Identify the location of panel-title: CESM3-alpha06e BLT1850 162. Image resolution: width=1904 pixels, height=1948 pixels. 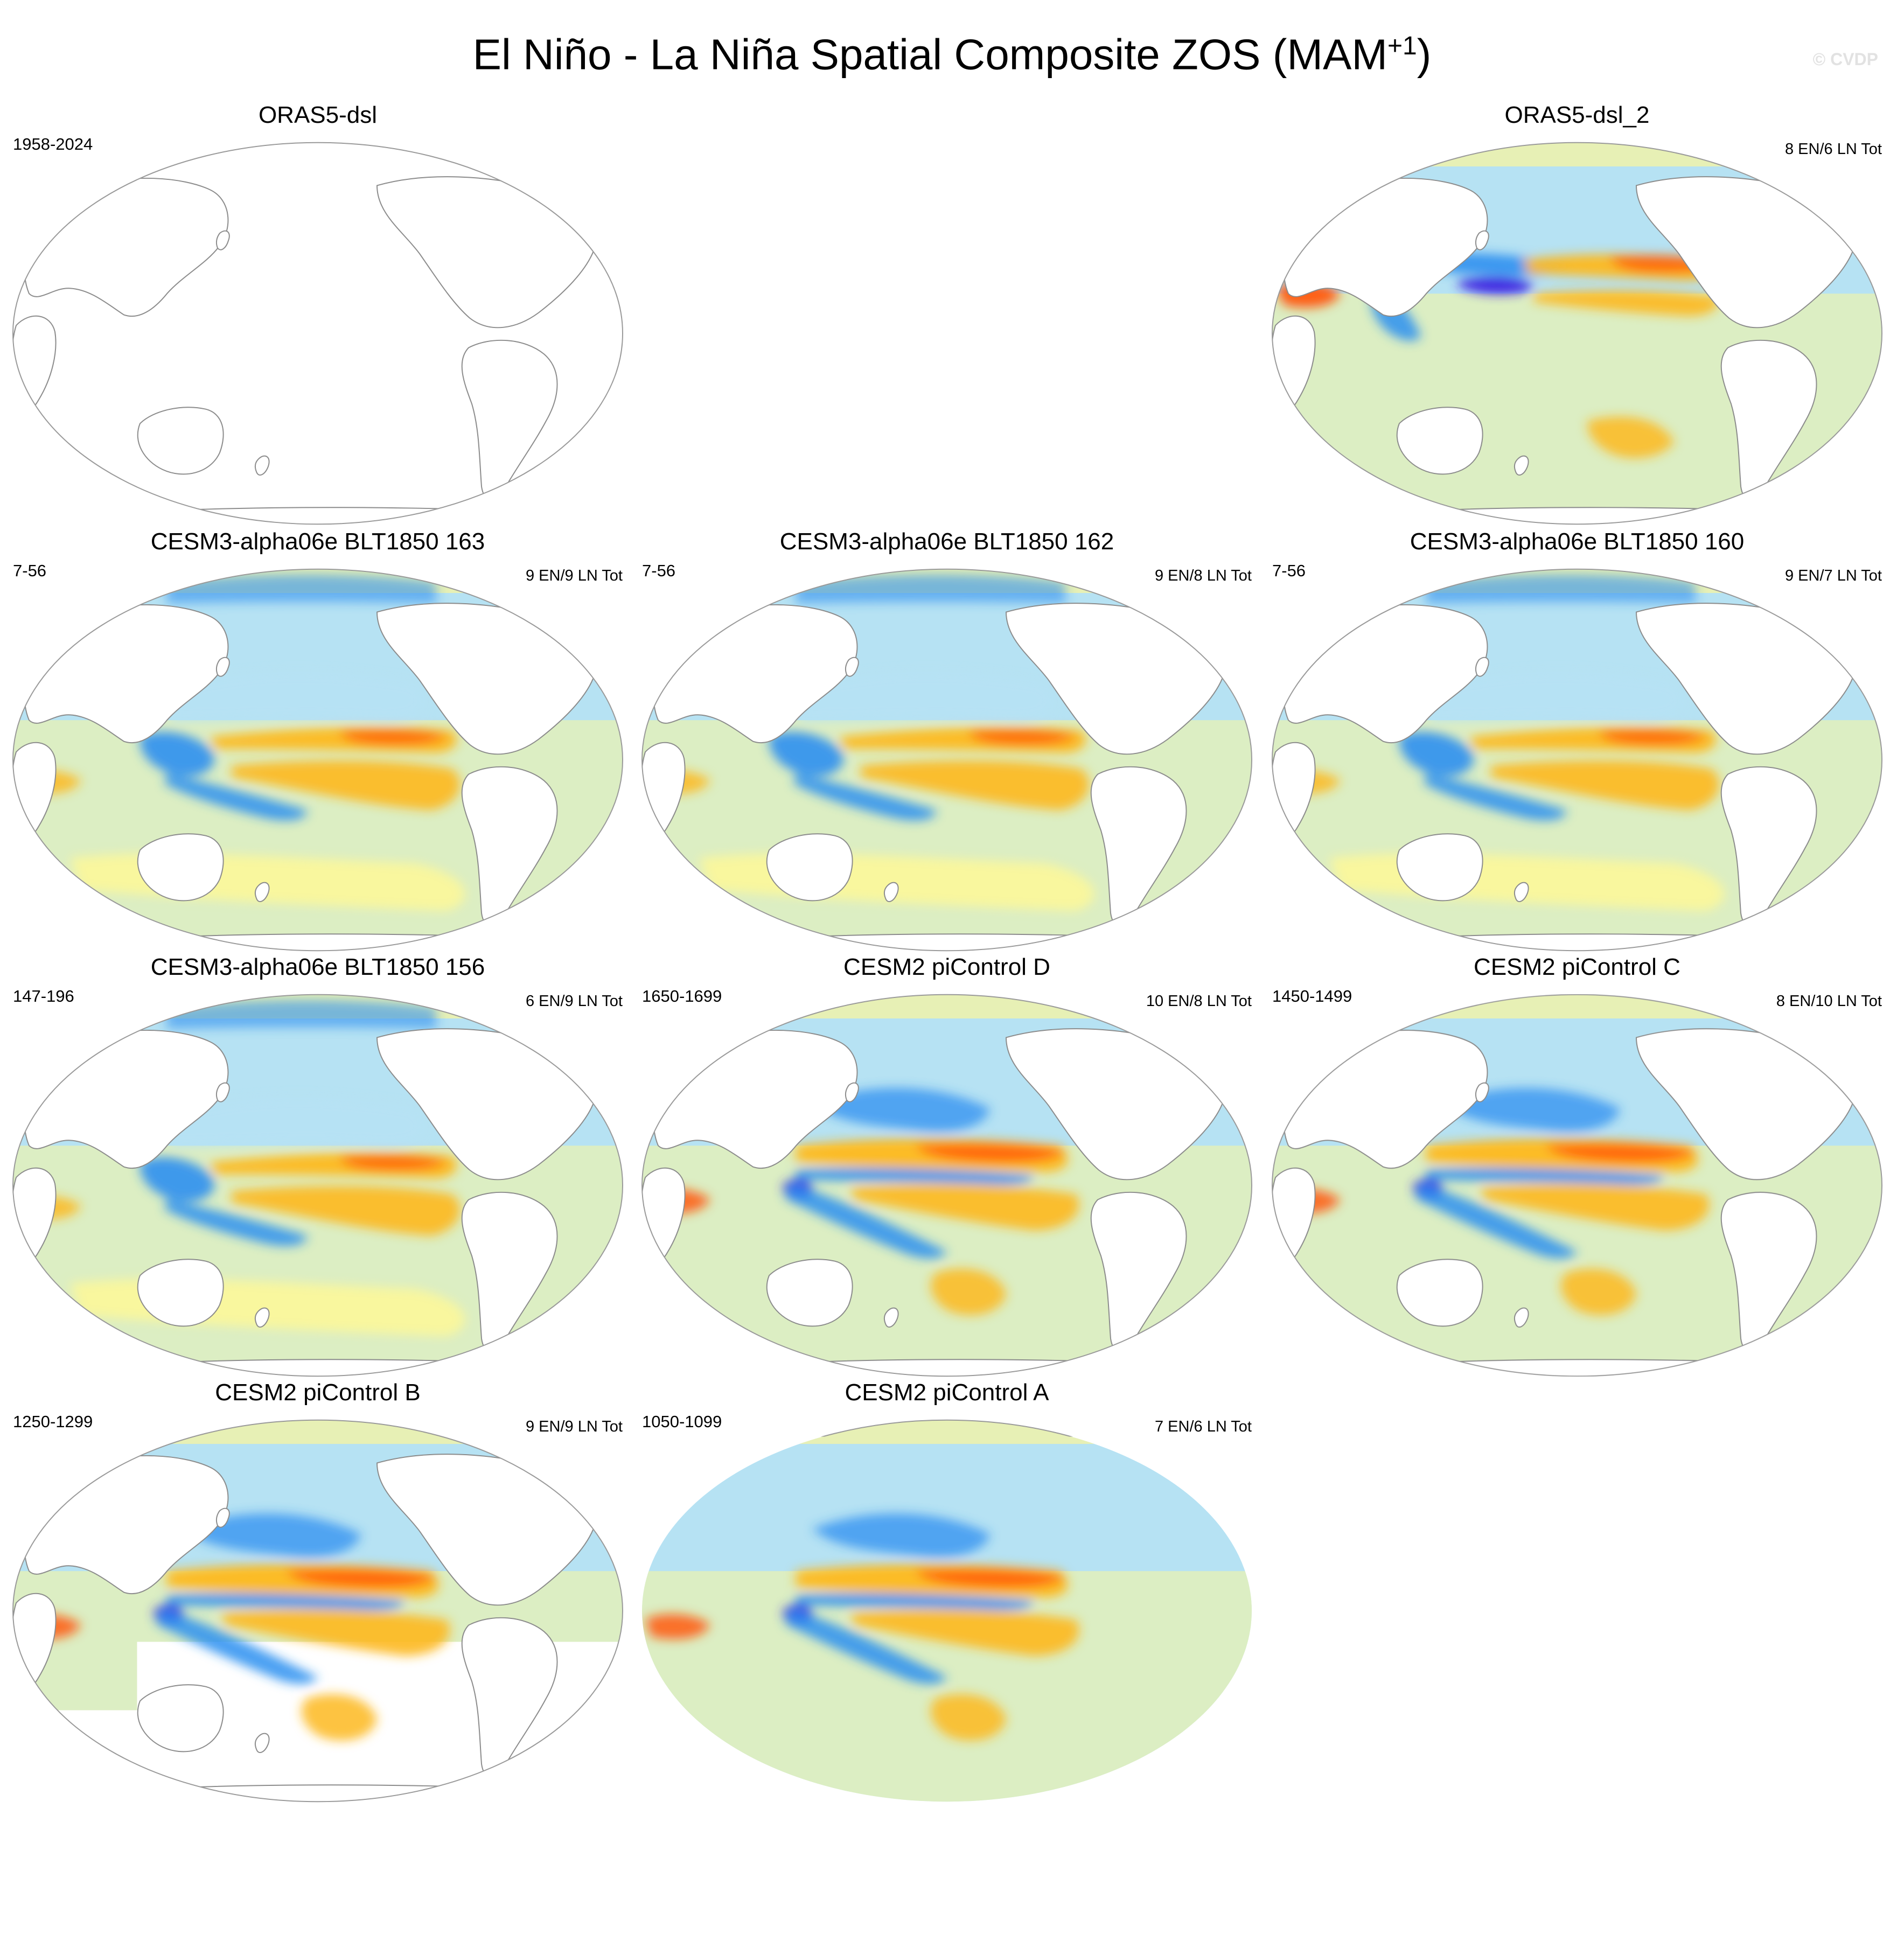
(947, 542).